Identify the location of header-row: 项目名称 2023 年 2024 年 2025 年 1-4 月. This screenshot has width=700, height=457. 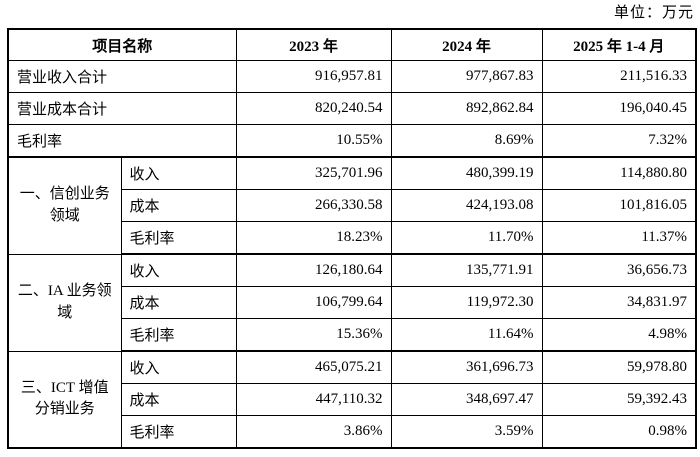
(352, 44).